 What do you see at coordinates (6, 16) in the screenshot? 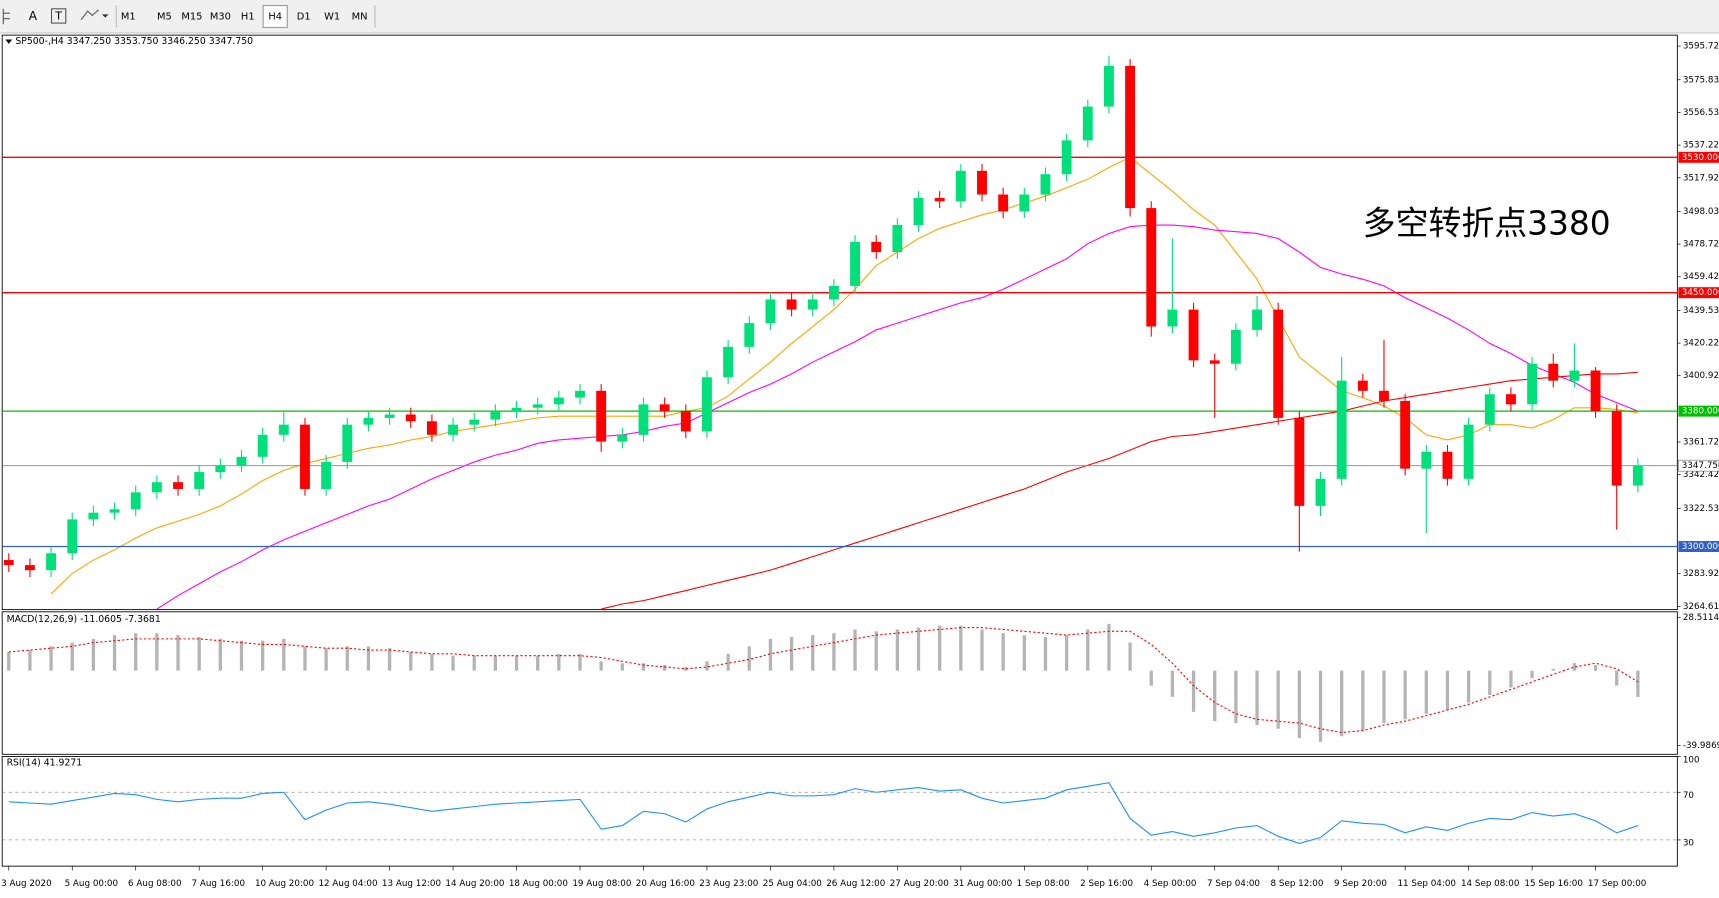
I see `cursor-icon` at bounding box center [6, 16].